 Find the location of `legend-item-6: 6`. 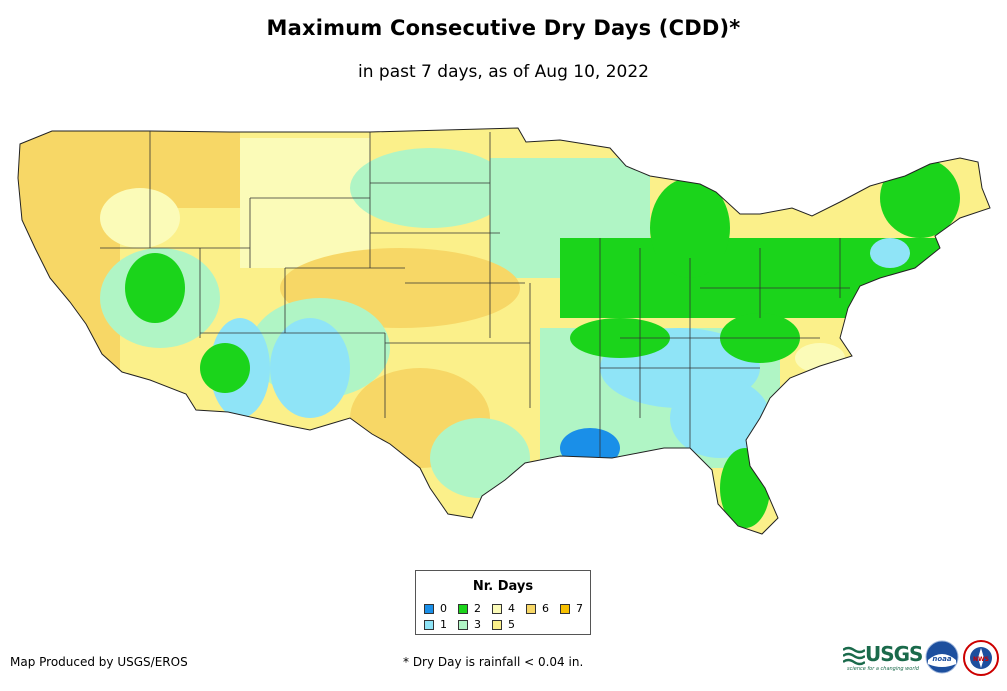

legend-item-6: 6 is located at coordinates (537, 608).